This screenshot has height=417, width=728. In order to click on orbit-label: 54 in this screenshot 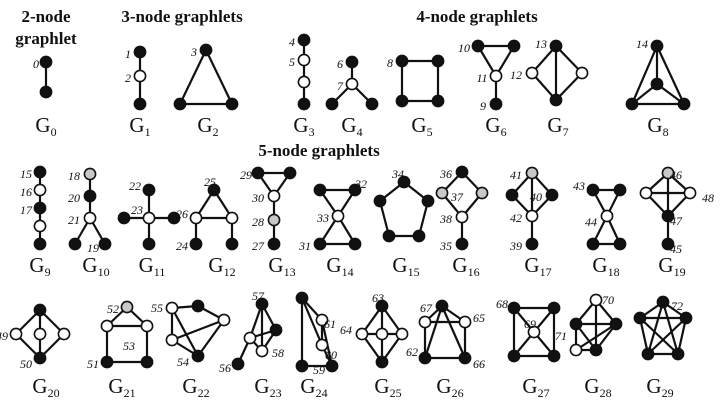, I will do `click(183, 362)`.